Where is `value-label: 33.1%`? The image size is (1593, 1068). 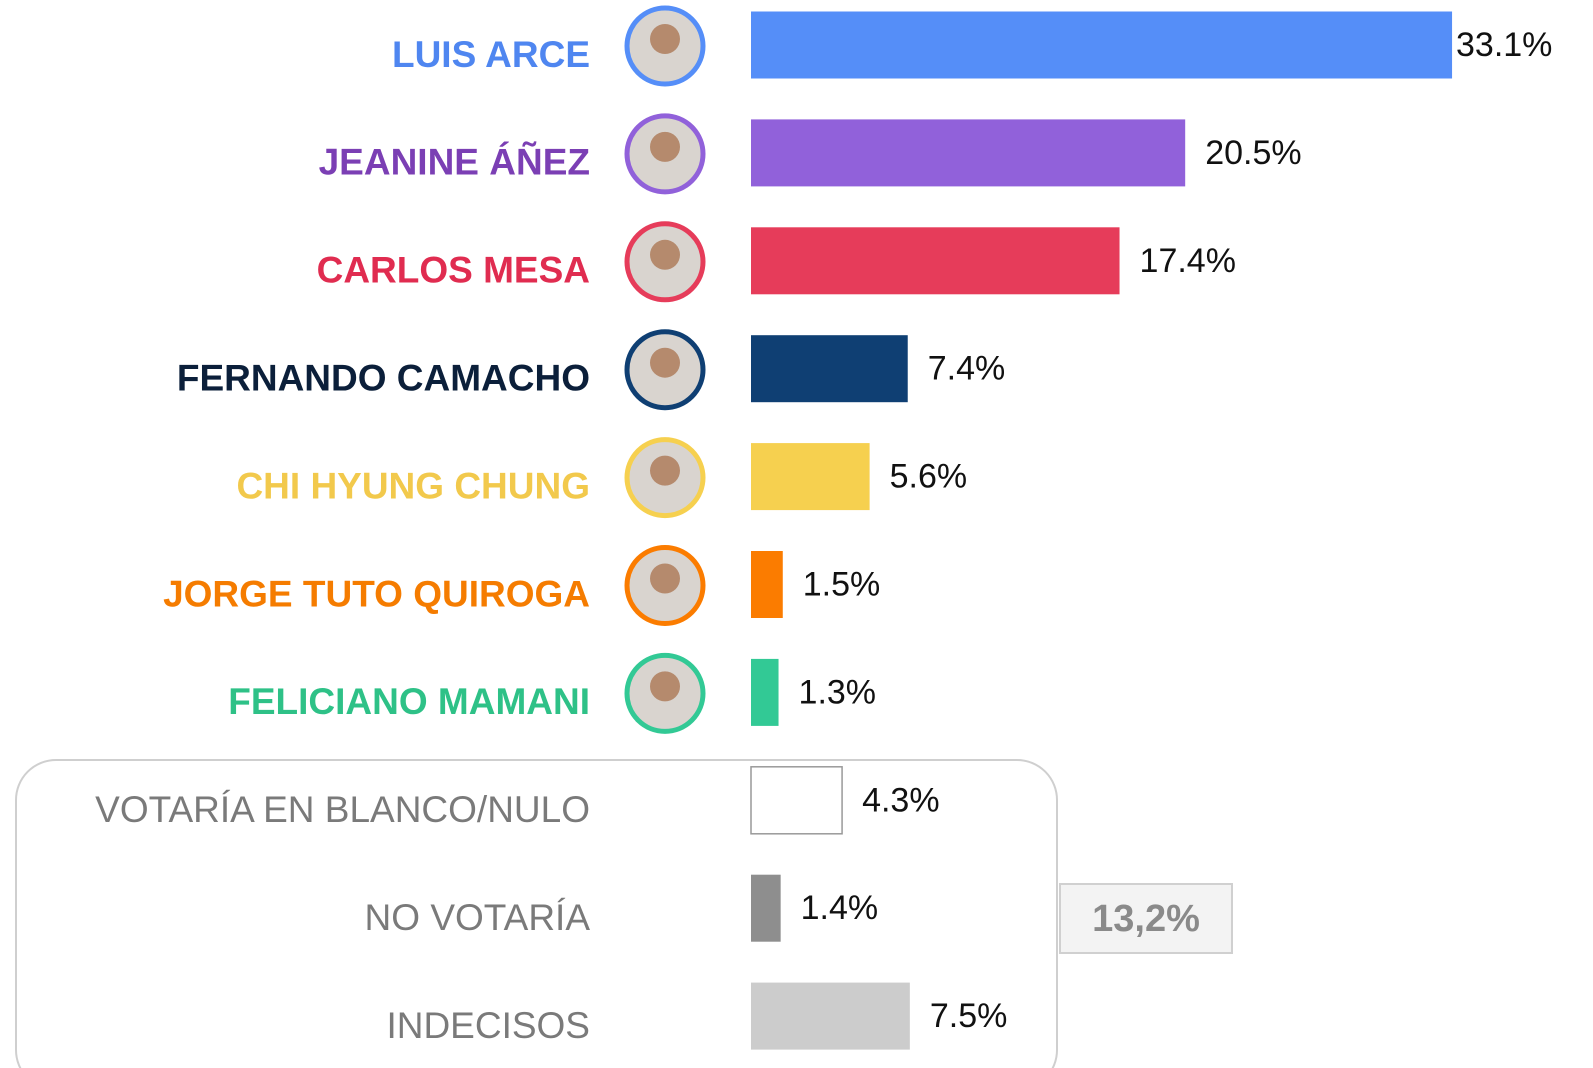
value-label: 33.1% is located at coordinates (1504, 45).